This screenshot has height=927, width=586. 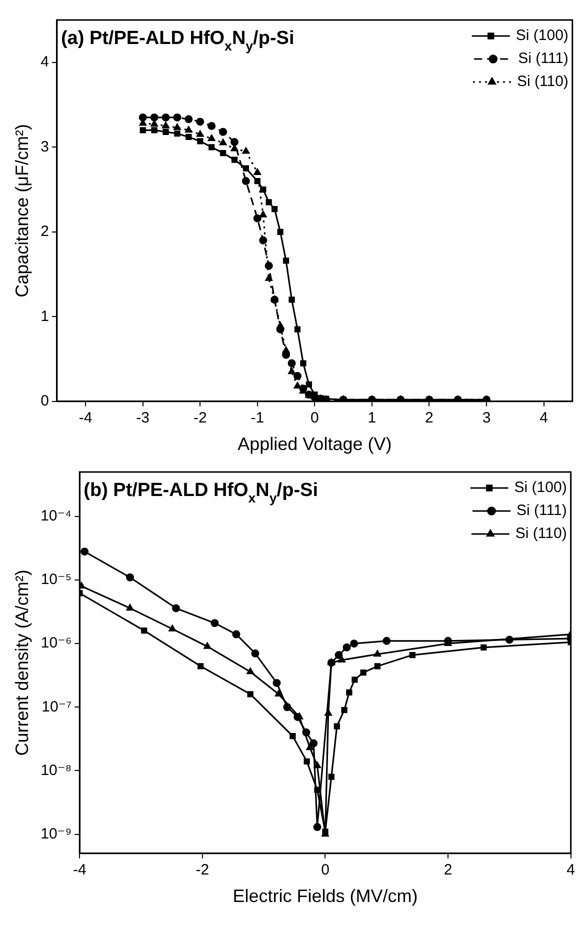 What do you see at coordinates (44, 62) in the screenshot?
I see `y-tick-label: 4` at bounding box center [44, 62].